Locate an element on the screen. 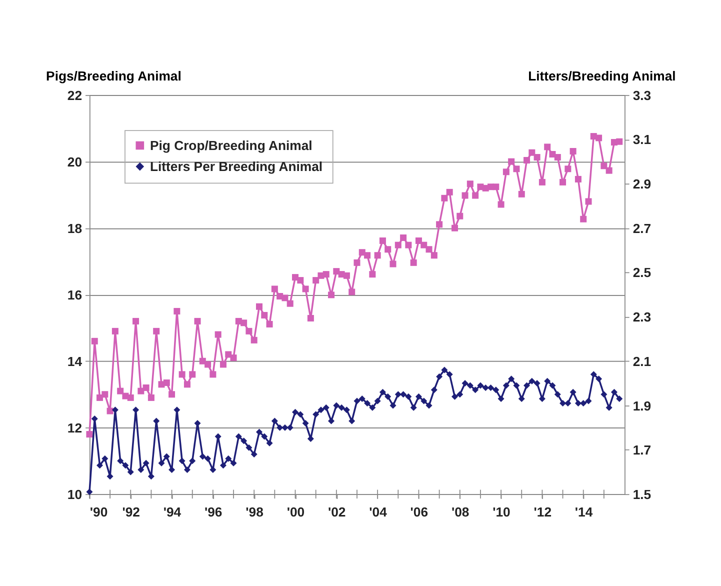  y-tick-label: 12 is located at coordinates (74, 428).